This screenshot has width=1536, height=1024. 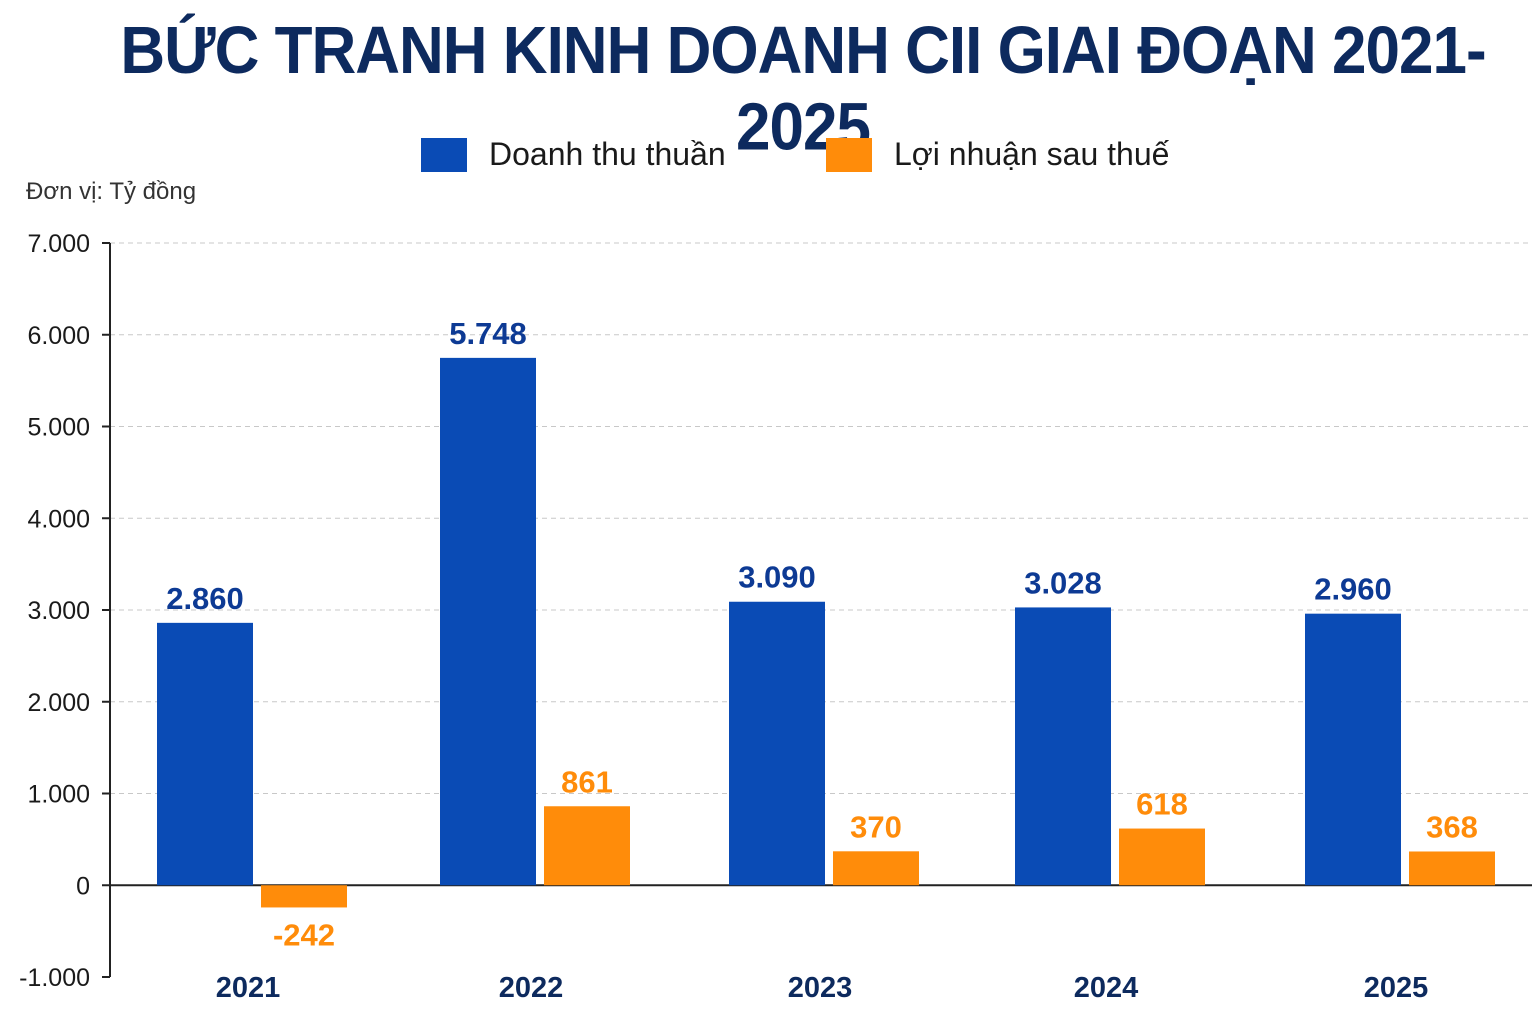 What do you see at coordinates (1063, 582) in the screenshot?
I see `revenue-value-label: 3.028` at bounding box center [1063, 582].